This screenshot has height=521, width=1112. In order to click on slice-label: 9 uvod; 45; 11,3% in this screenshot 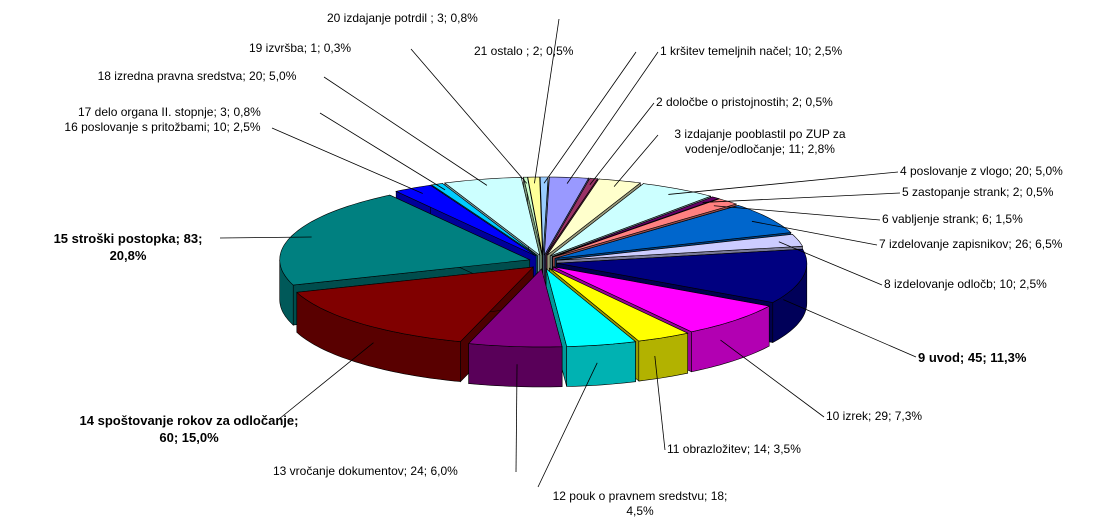, I will do `click(972, 357)`.